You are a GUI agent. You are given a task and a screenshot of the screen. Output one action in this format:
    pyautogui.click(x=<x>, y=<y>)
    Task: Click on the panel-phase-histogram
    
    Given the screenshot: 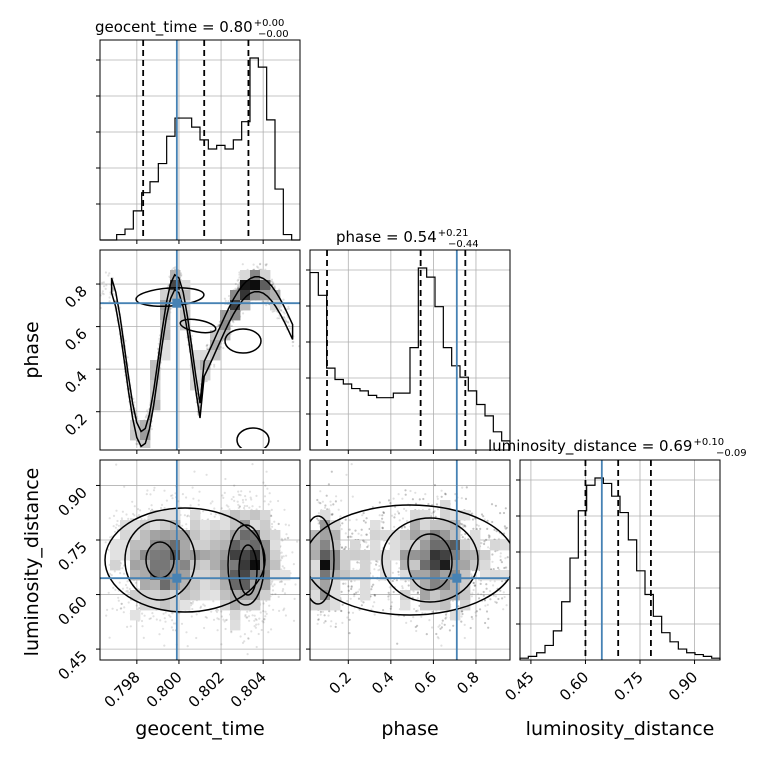 What is the action you would take?
    pyautogui.click(x=408, y=351)
    